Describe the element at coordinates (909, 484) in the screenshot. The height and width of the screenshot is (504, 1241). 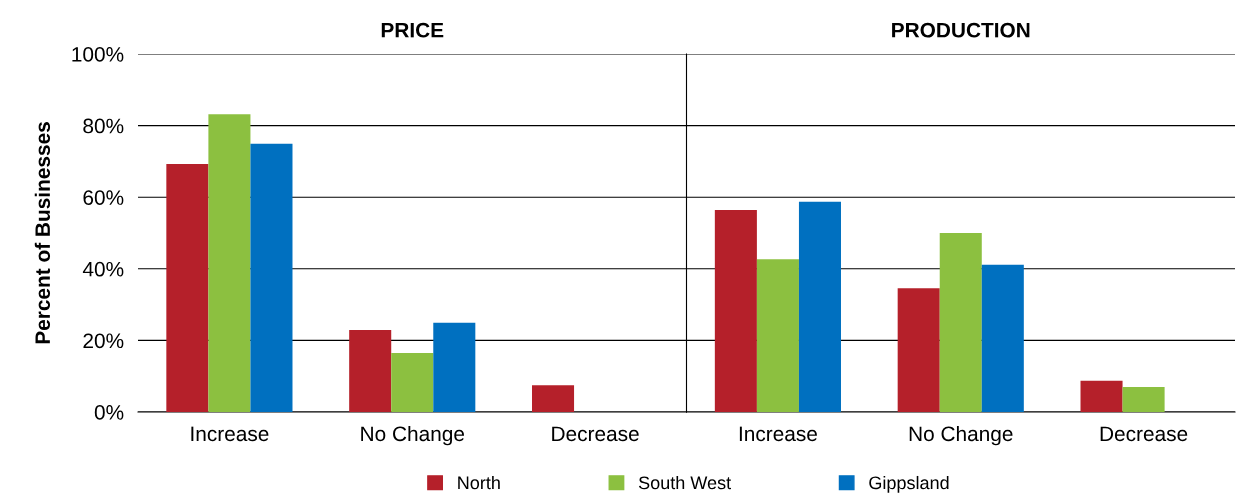
I see `legend-label: Gippsland` at that location.